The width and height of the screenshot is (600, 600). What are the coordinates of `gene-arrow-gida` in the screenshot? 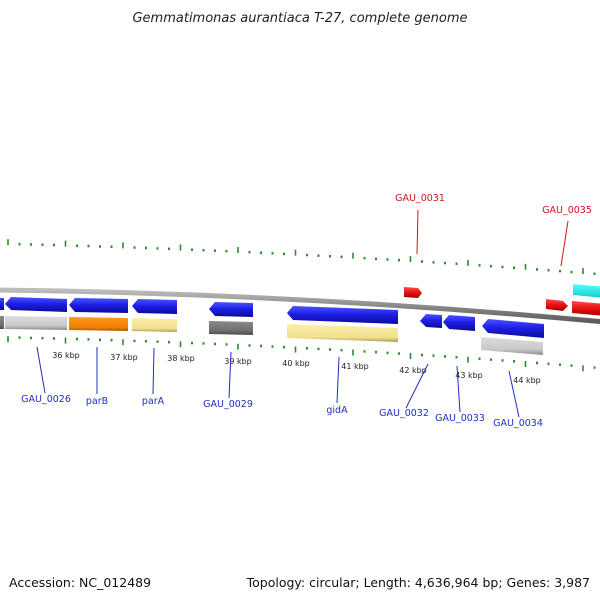 It's located at (342, 315).